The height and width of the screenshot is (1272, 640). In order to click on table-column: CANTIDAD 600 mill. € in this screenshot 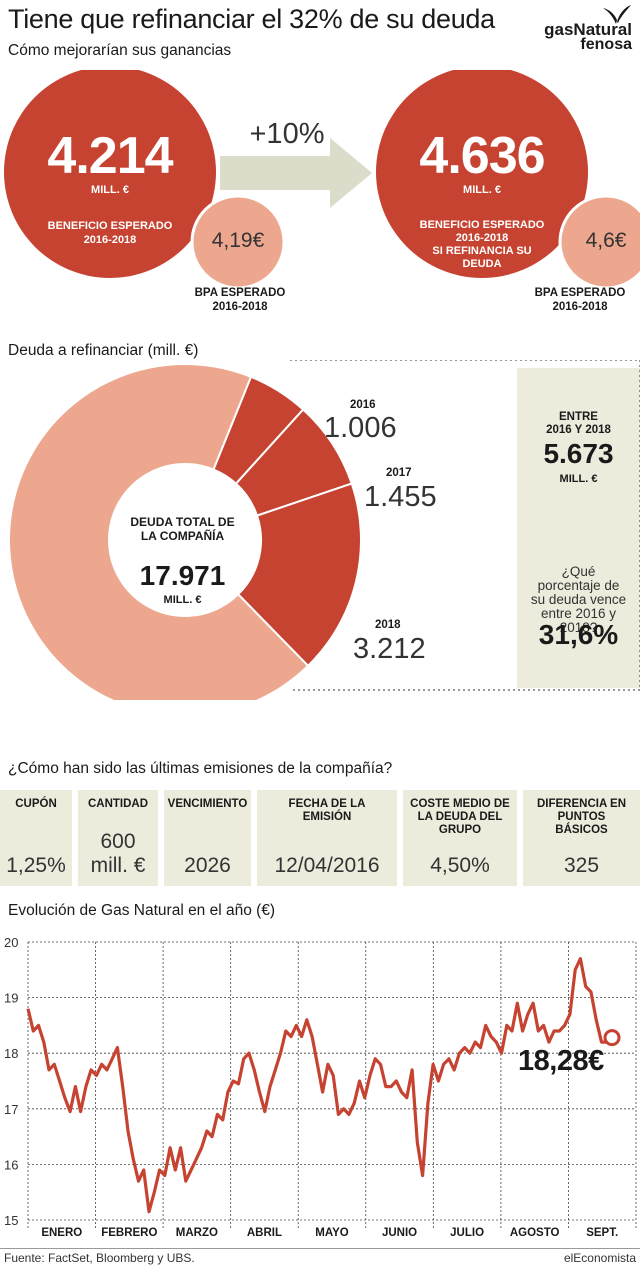, I will do `click(118, 838)`.